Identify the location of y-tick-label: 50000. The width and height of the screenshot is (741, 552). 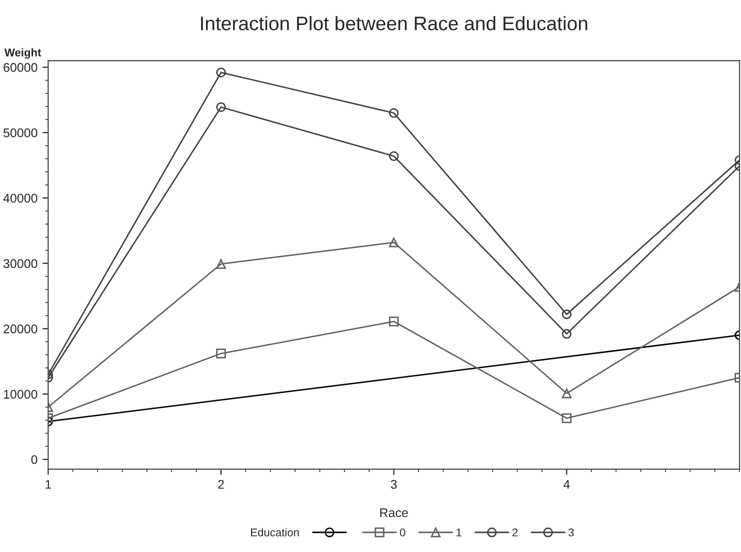
(20, 133).